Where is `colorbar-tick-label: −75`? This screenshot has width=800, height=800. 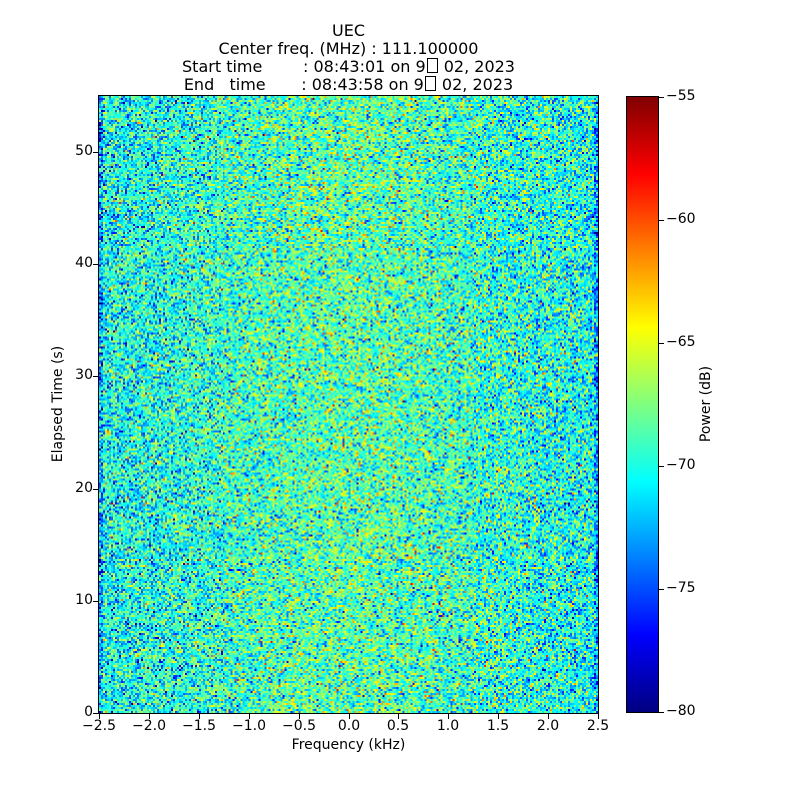
colorbar-tick-label: −75 is located at coordinates (681, 588).